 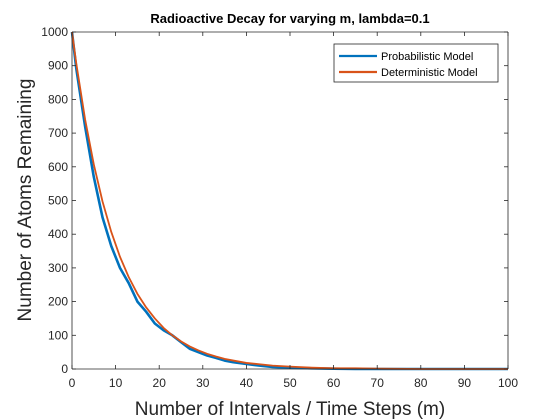 I want to click on y-tick-label: 0, so click(x=64, y=369).